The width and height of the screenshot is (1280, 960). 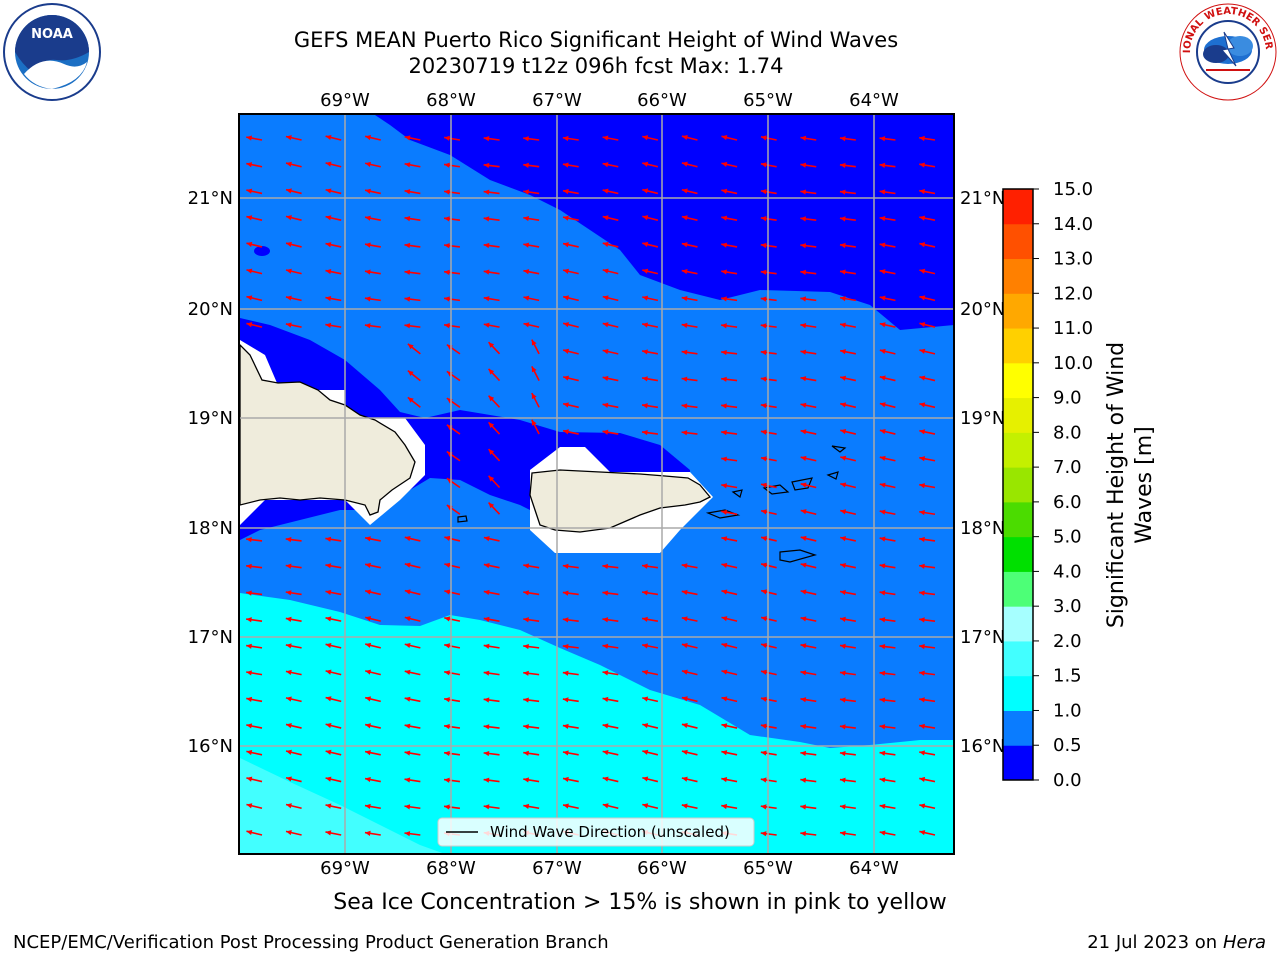 I want to click on machine-name: Hera, so click(x=1244, y=942).